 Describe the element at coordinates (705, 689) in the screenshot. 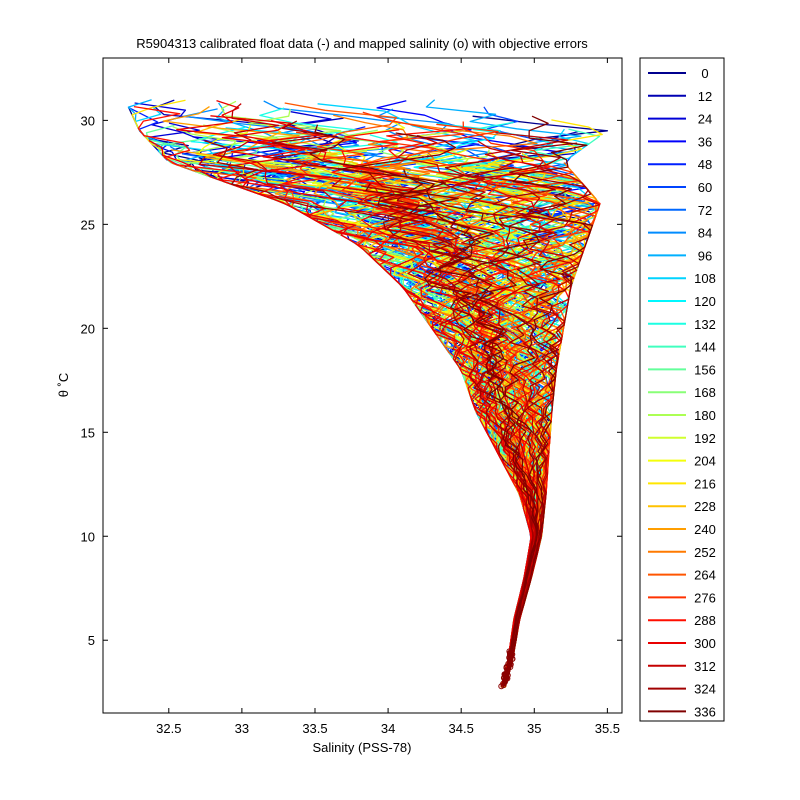

I see `legend-label: 324` at that location.